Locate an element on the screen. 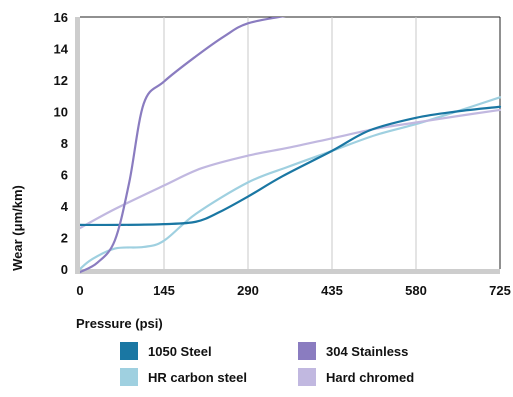 The height and width of the screenshot is (397, 513). legend-item-hr-carbon-steel: HR carbon steel is located at coordinates (183, 377).